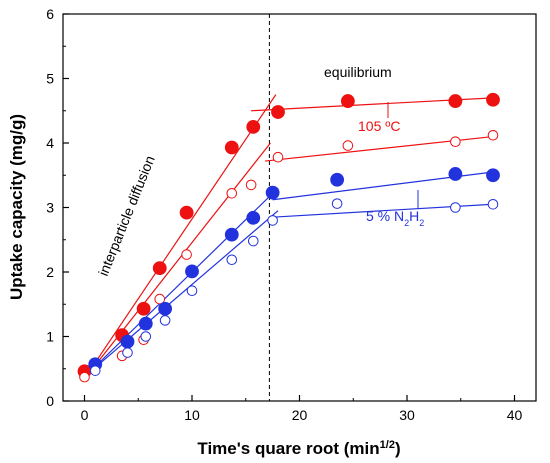 The height and width of the screenshot is (463, 550). Describe the element at coordinates (379, 126) in the screenshot. I see `temperature-label: 105 ºC` at that location.